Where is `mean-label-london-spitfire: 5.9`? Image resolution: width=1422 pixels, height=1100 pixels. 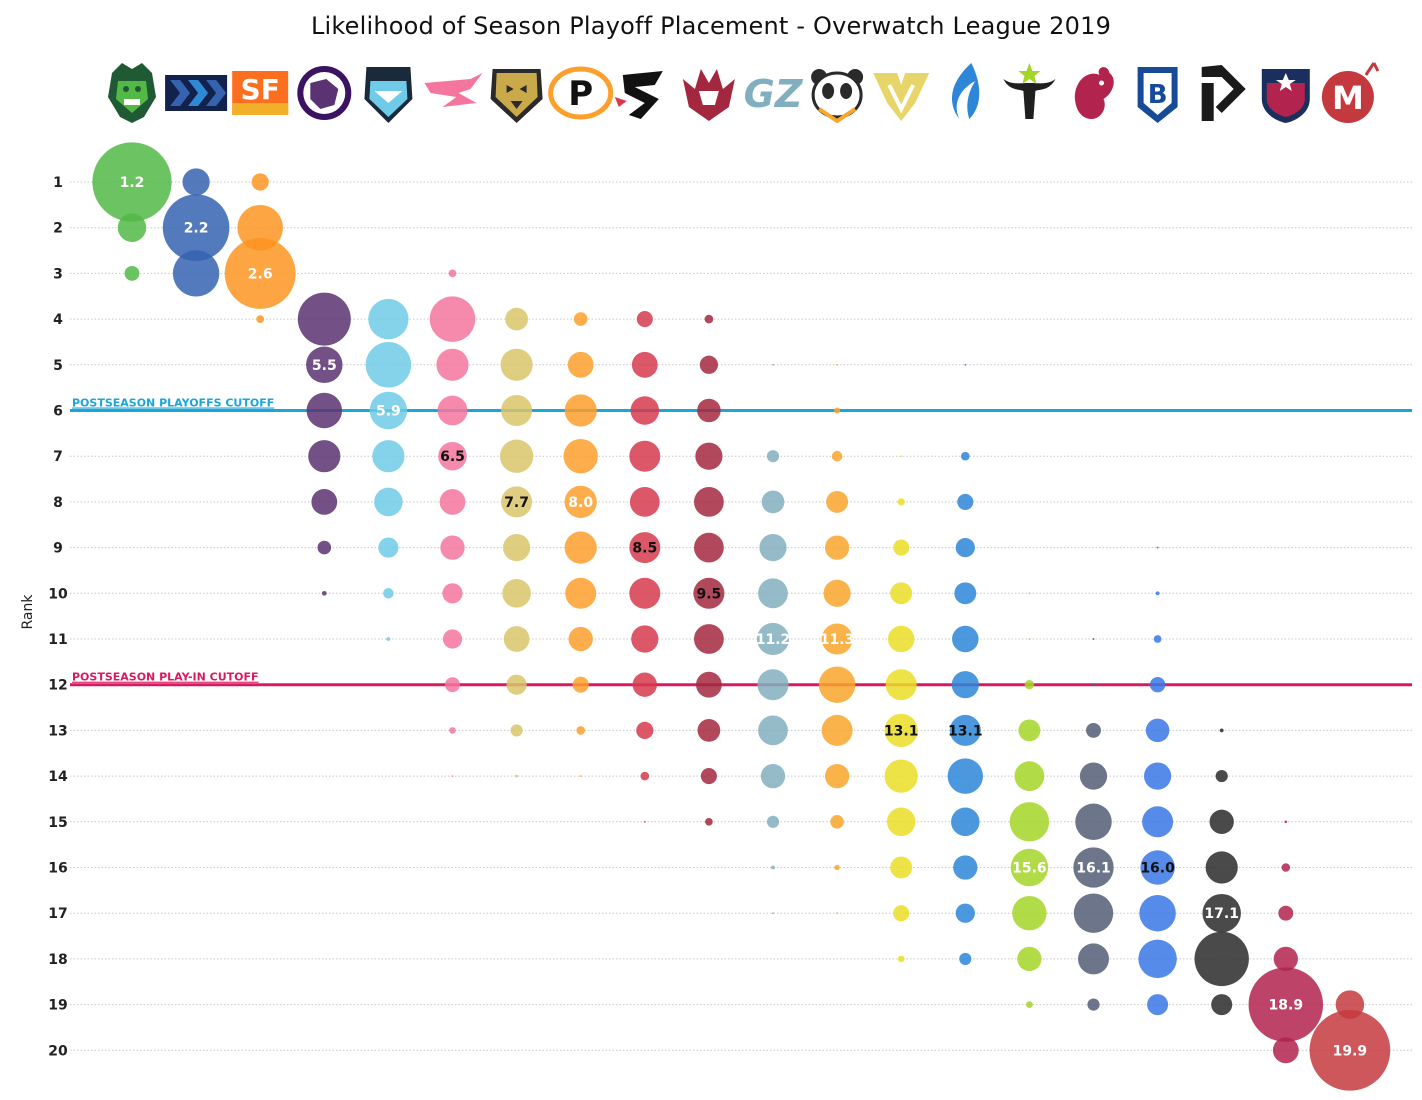 mean-label-london-spitfire: 5.9 is located at coordinates (388, 412).